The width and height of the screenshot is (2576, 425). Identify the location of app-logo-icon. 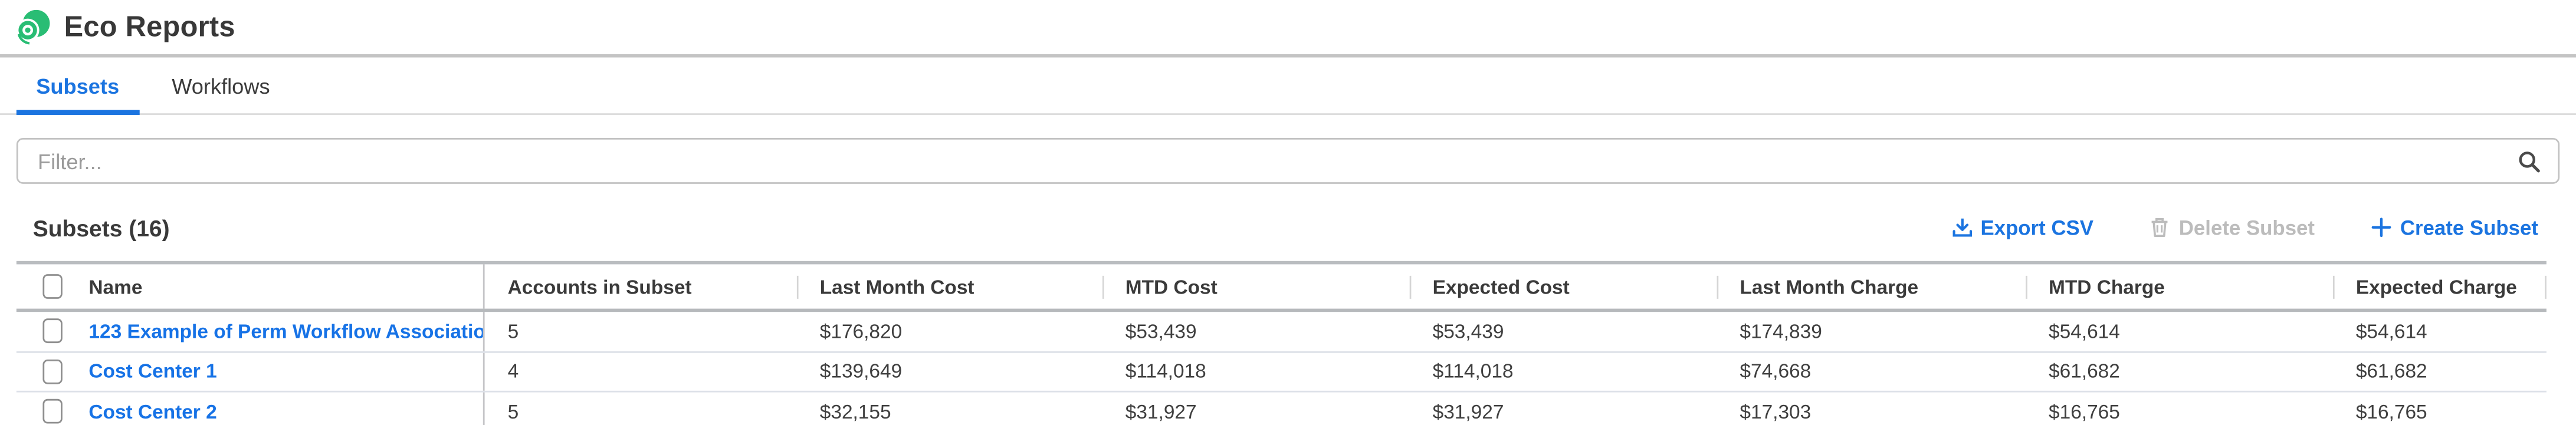
(33, 26).